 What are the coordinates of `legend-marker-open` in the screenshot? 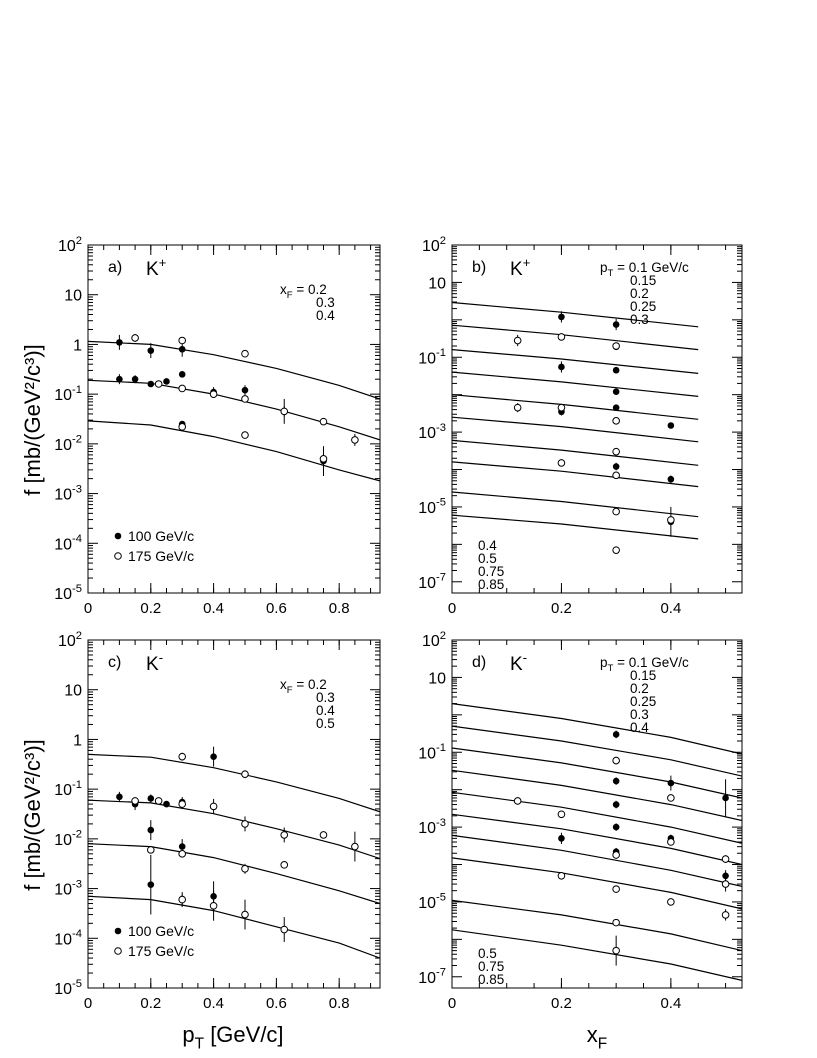 It's located at (118, 951).